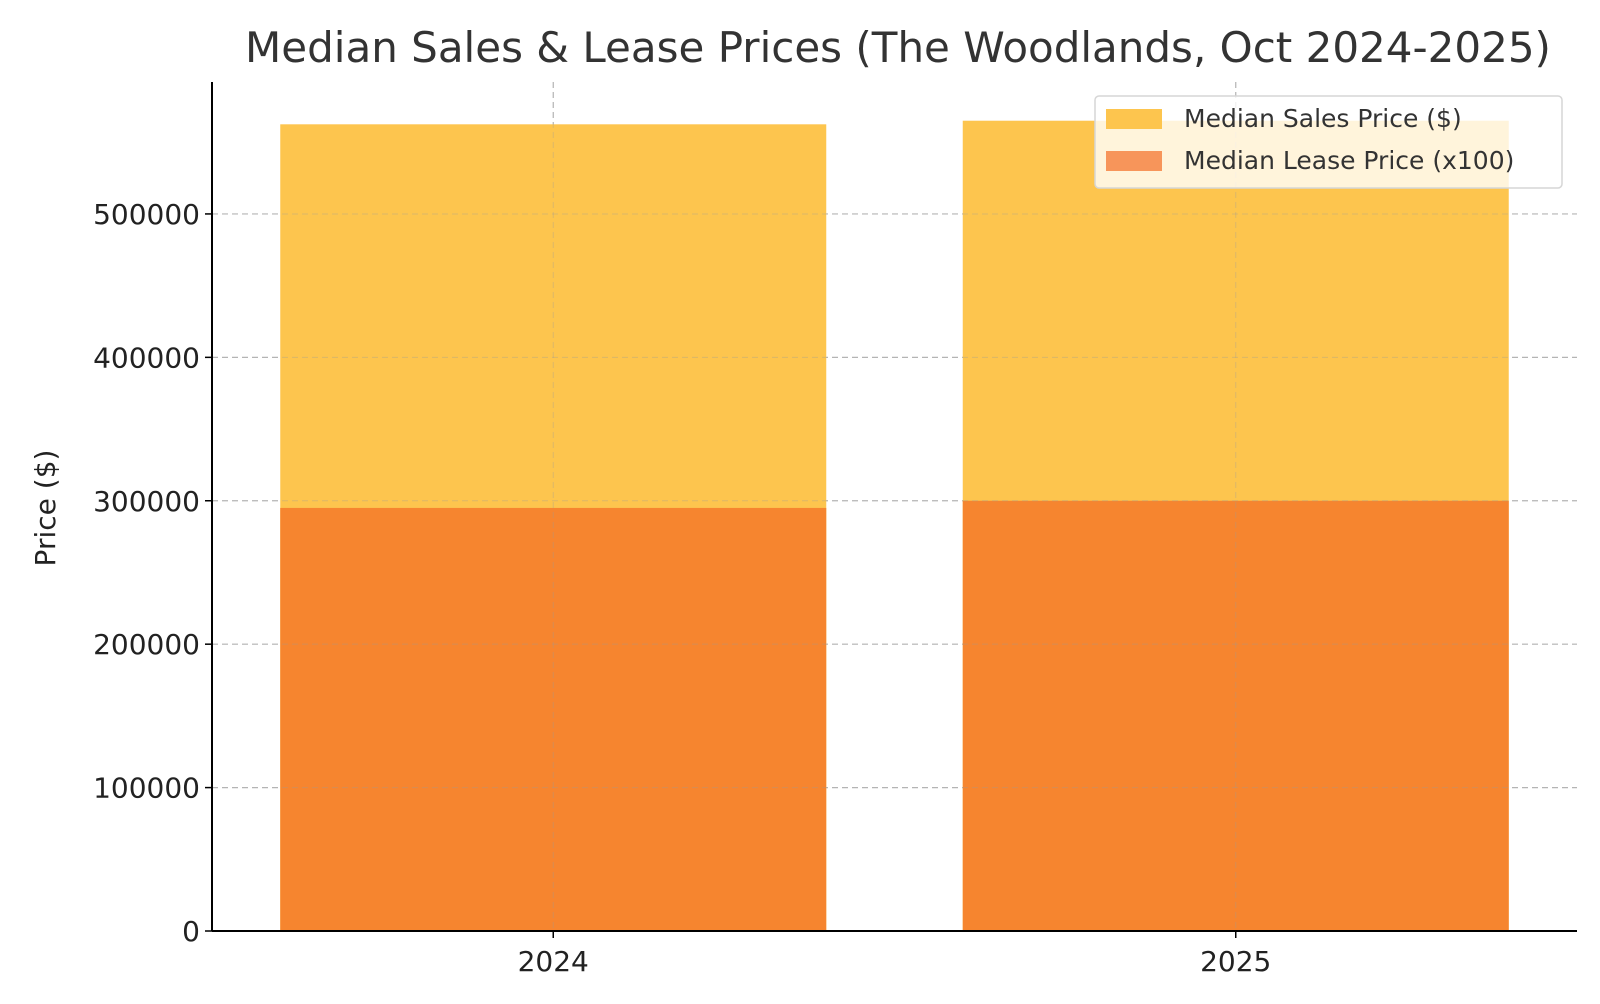 Image resolution: width=1600 pixels, height=1004 pixels. What do you see at coordinates (146, 501) in the screenshot?
I see `y-tick-label-3: 300000` at bounding box center [146, 501].